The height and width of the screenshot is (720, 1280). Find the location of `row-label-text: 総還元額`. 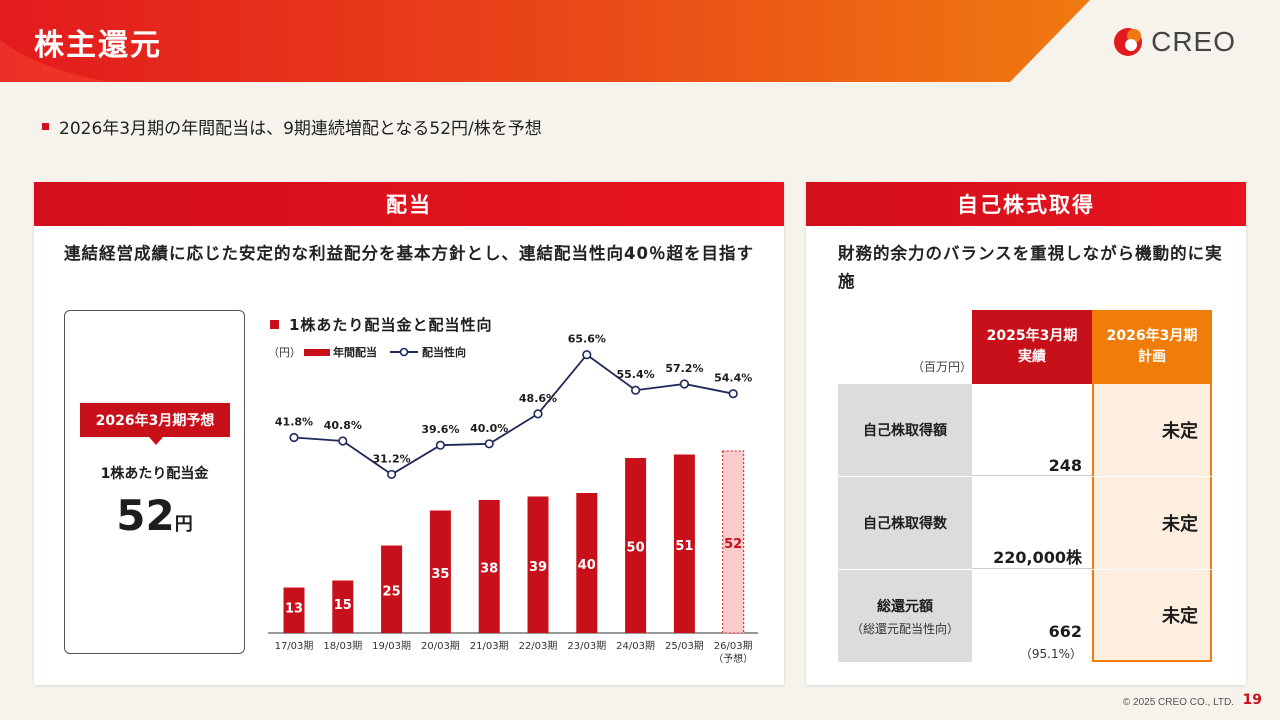

row-label-text: 総還元額 is located at coordinates (905, 606).